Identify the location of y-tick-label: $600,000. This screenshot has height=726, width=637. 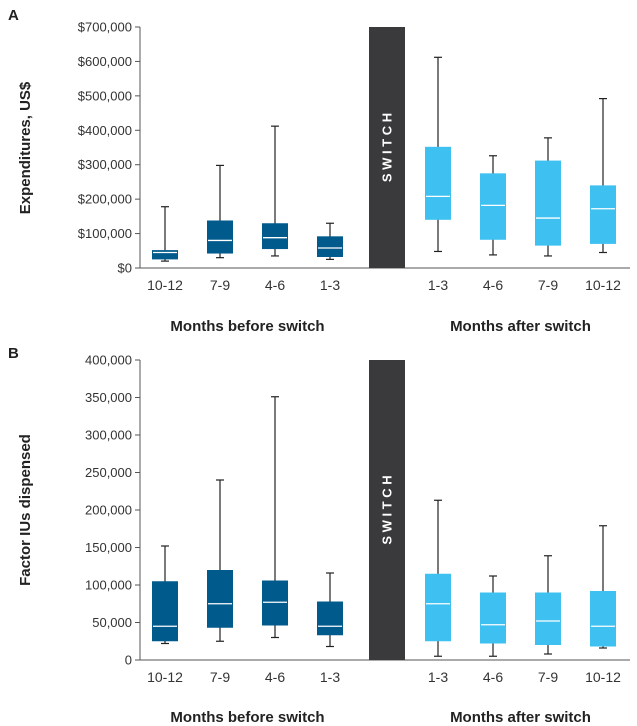
(105, 61).